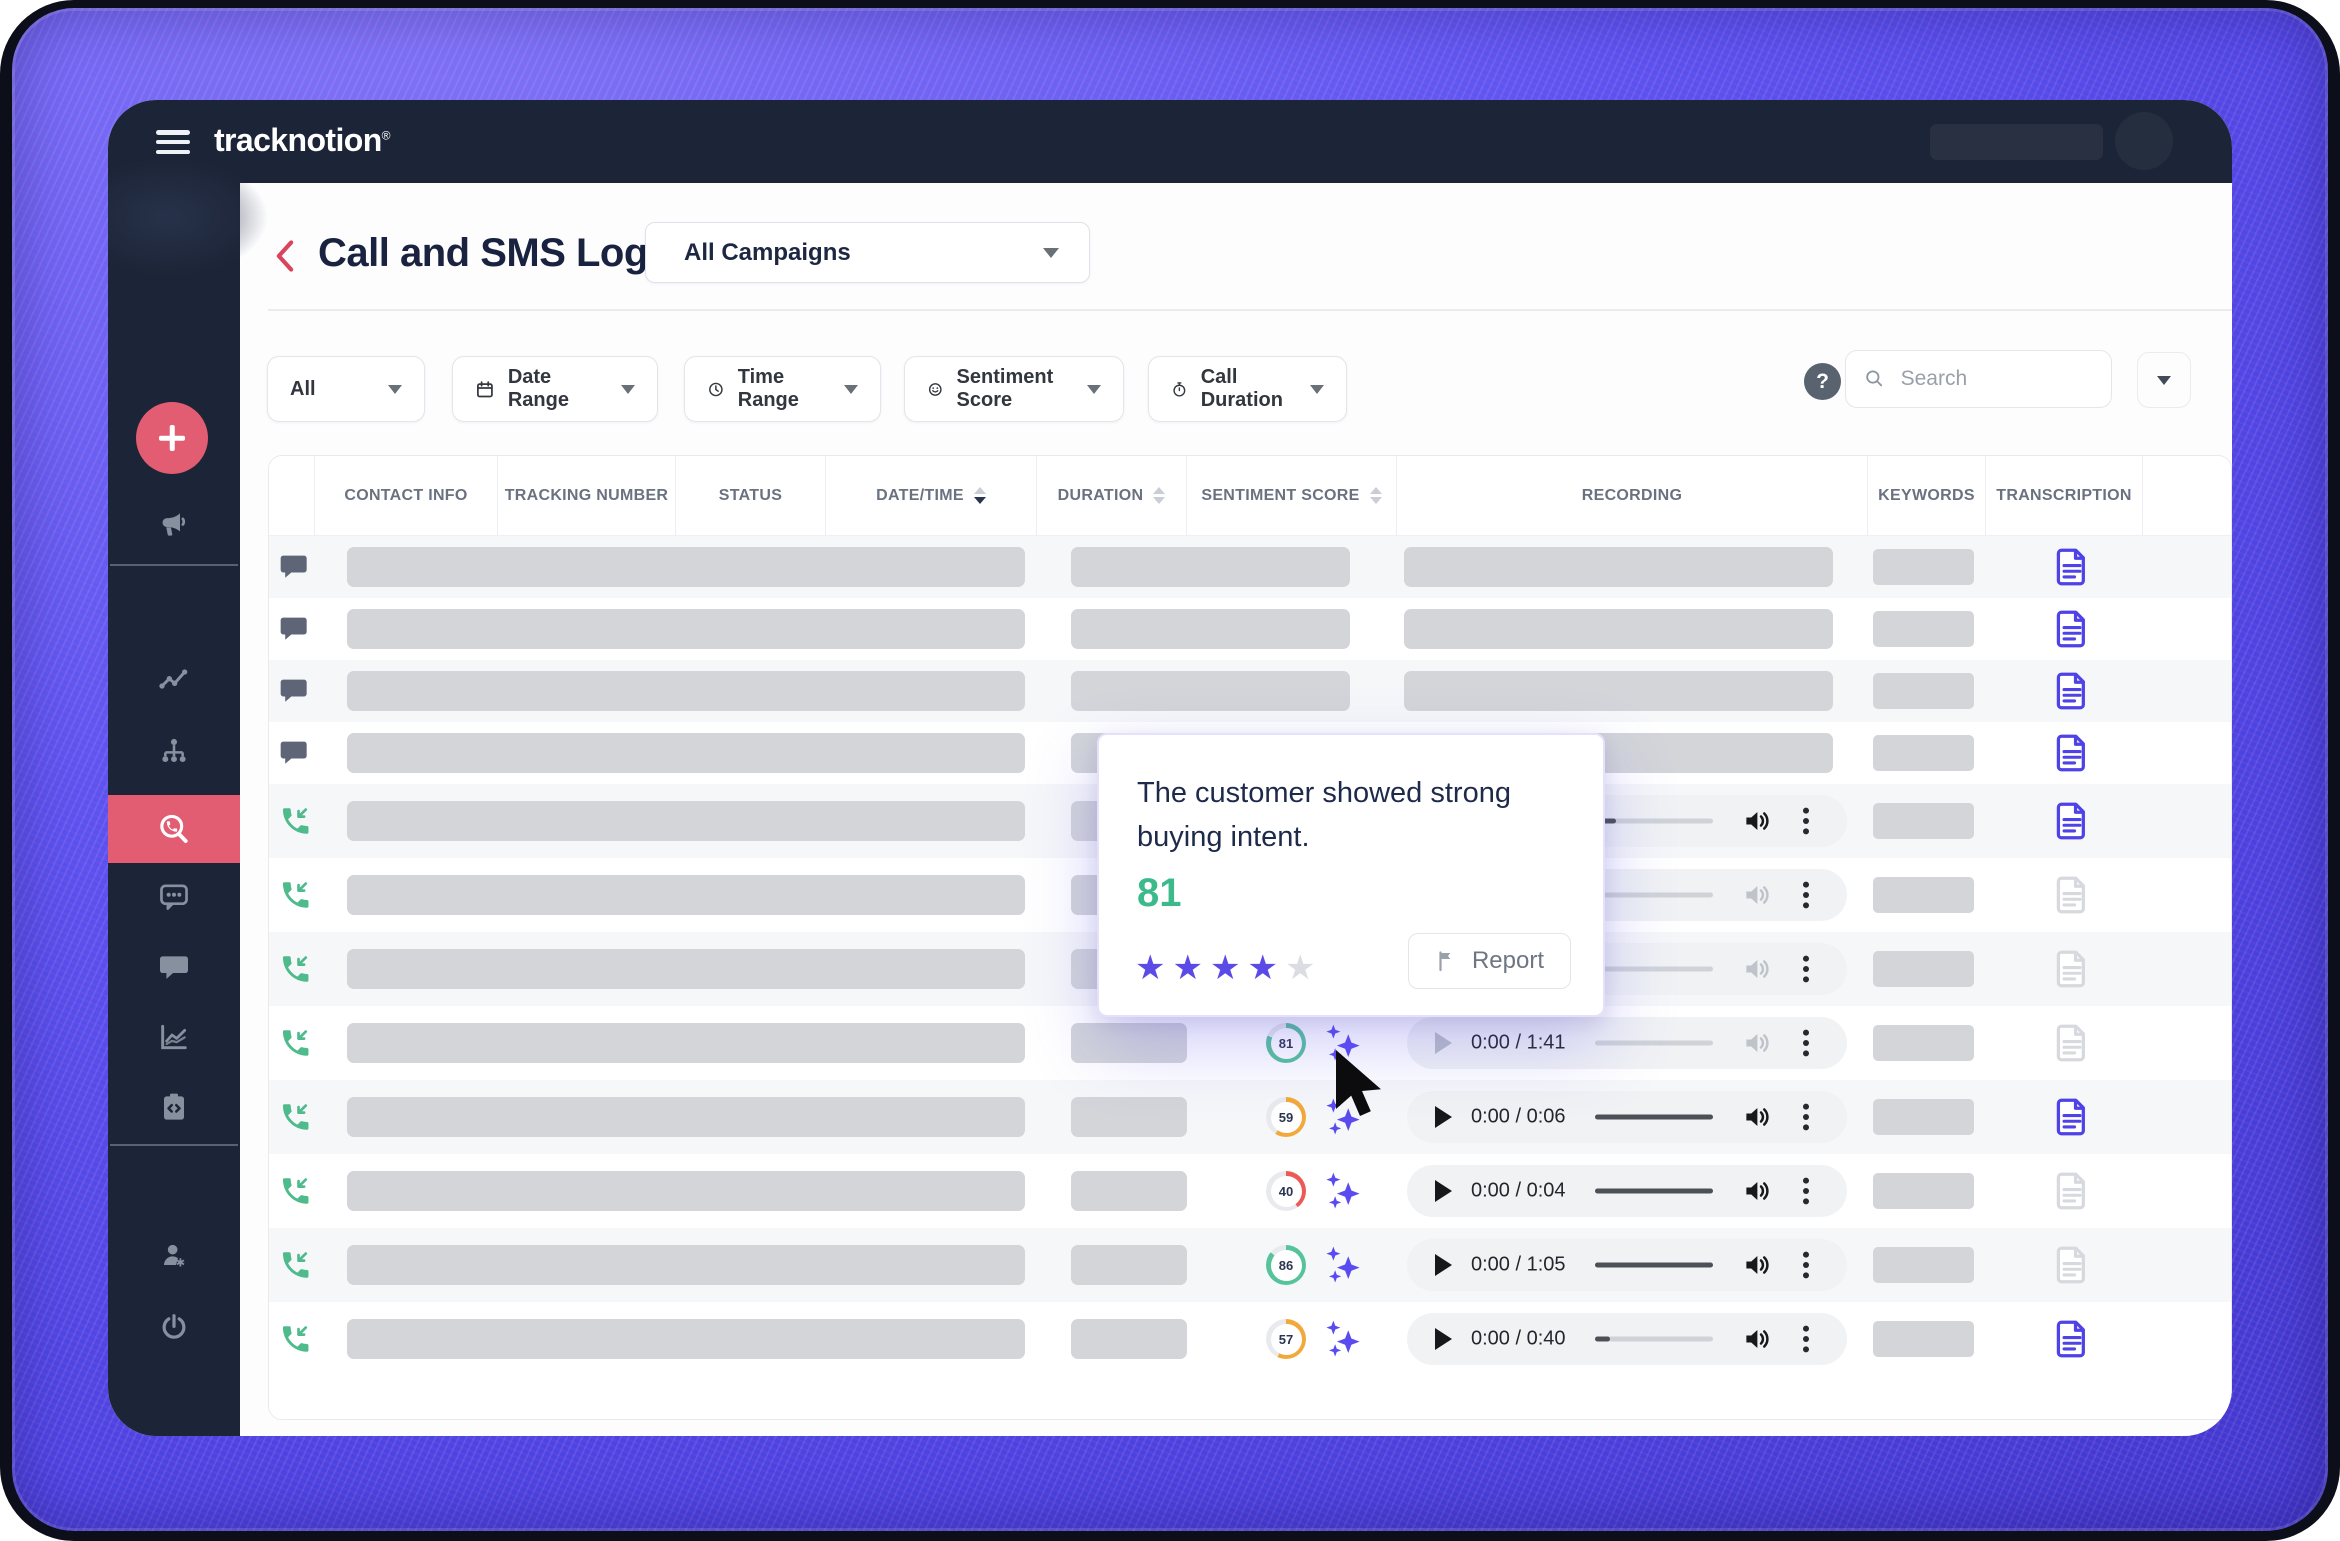 The height and width of the screenshot is (1541, 2340). I want to click on date-range-filter: Date Range, so click(555, 389).